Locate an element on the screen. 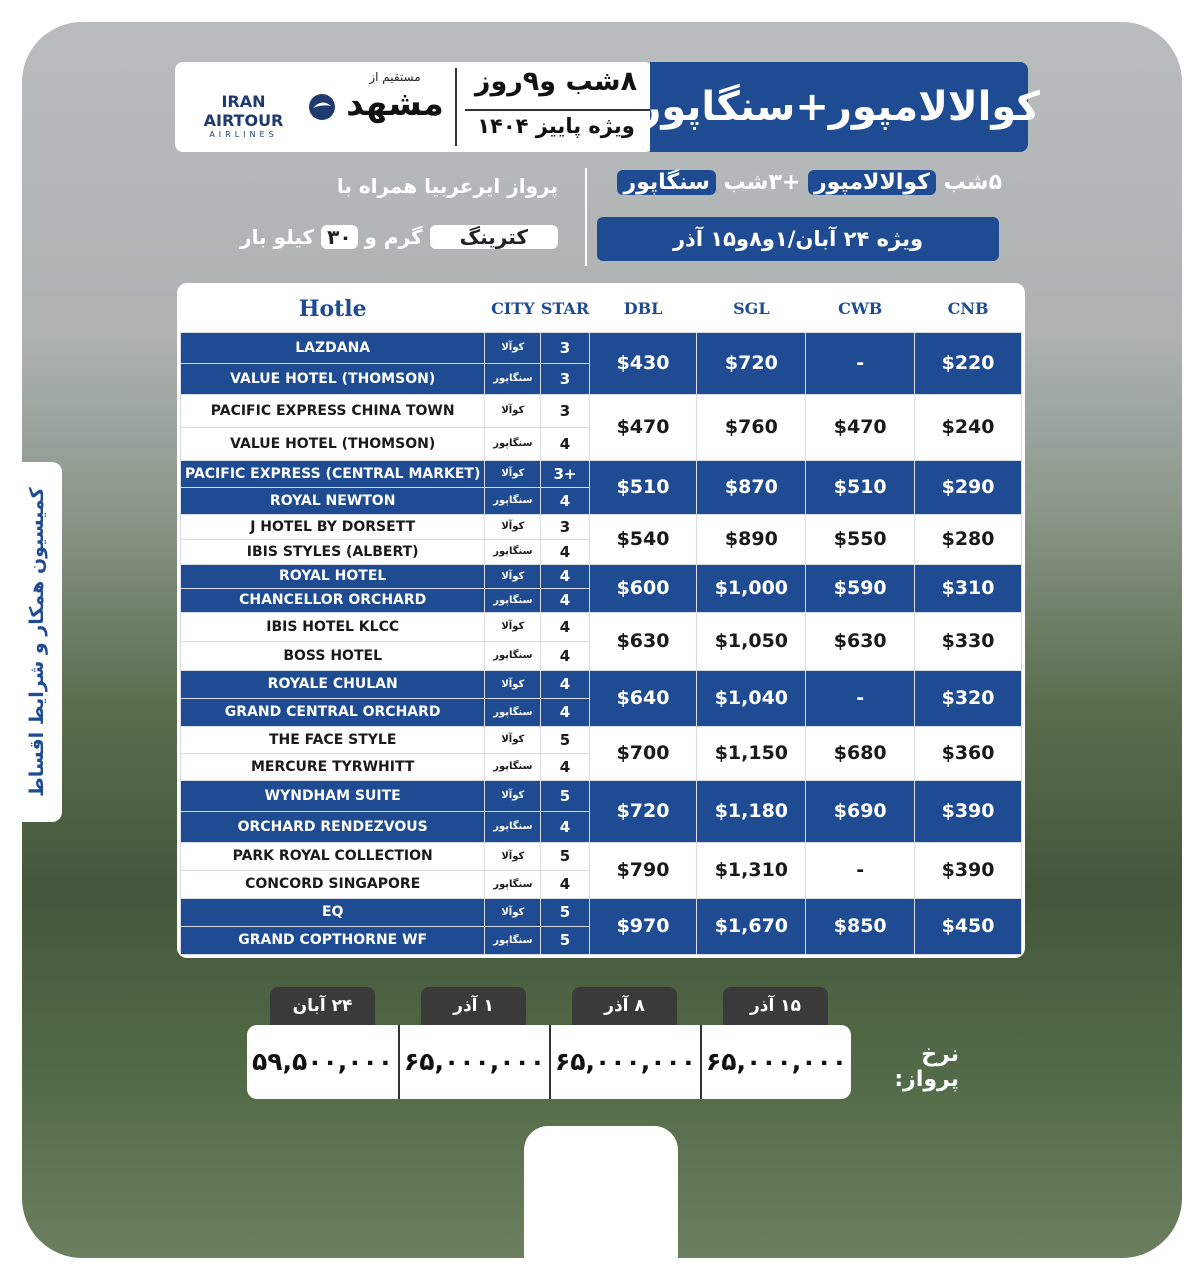  hotel-row: VALUE HOTEL (THOMSON) سنگاپور 4 is located at coordinates (600, 443).